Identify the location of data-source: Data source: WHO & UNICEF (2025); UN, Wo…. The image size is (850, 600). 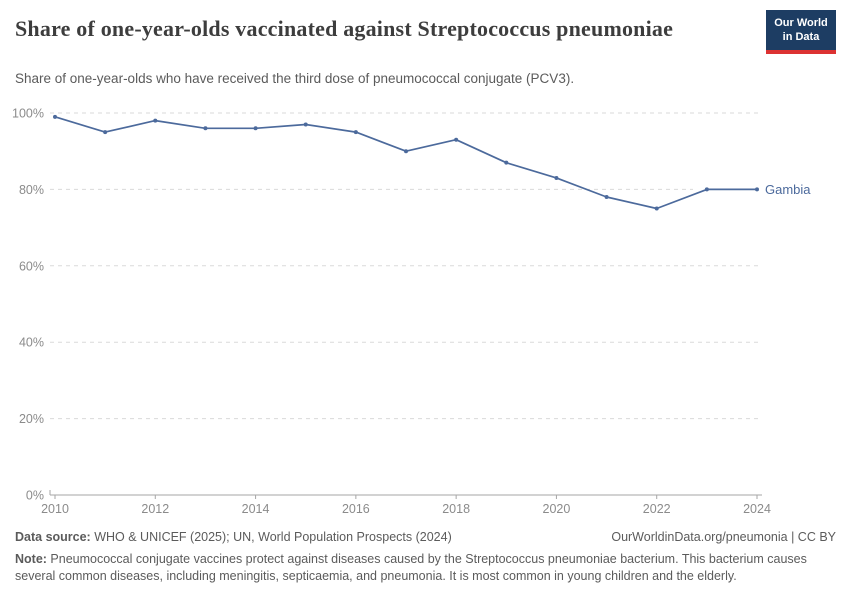
(233, 537).